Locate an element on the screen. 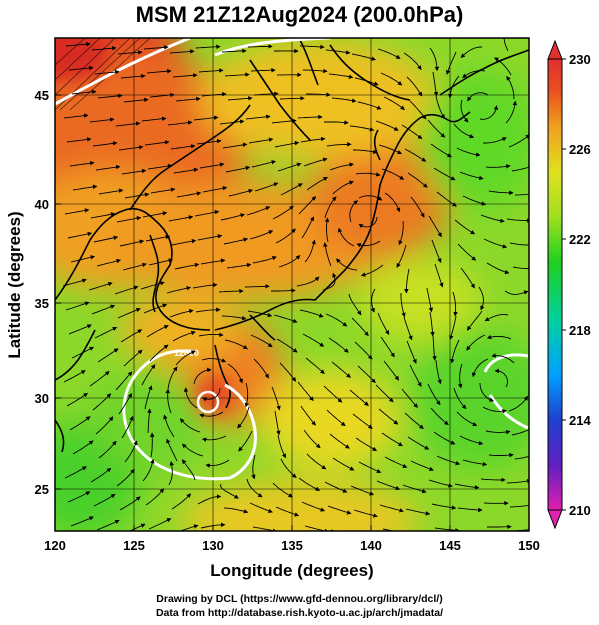 The image size is (599, 625). y-tick-label: 40 is located at coordinates (42, 204).